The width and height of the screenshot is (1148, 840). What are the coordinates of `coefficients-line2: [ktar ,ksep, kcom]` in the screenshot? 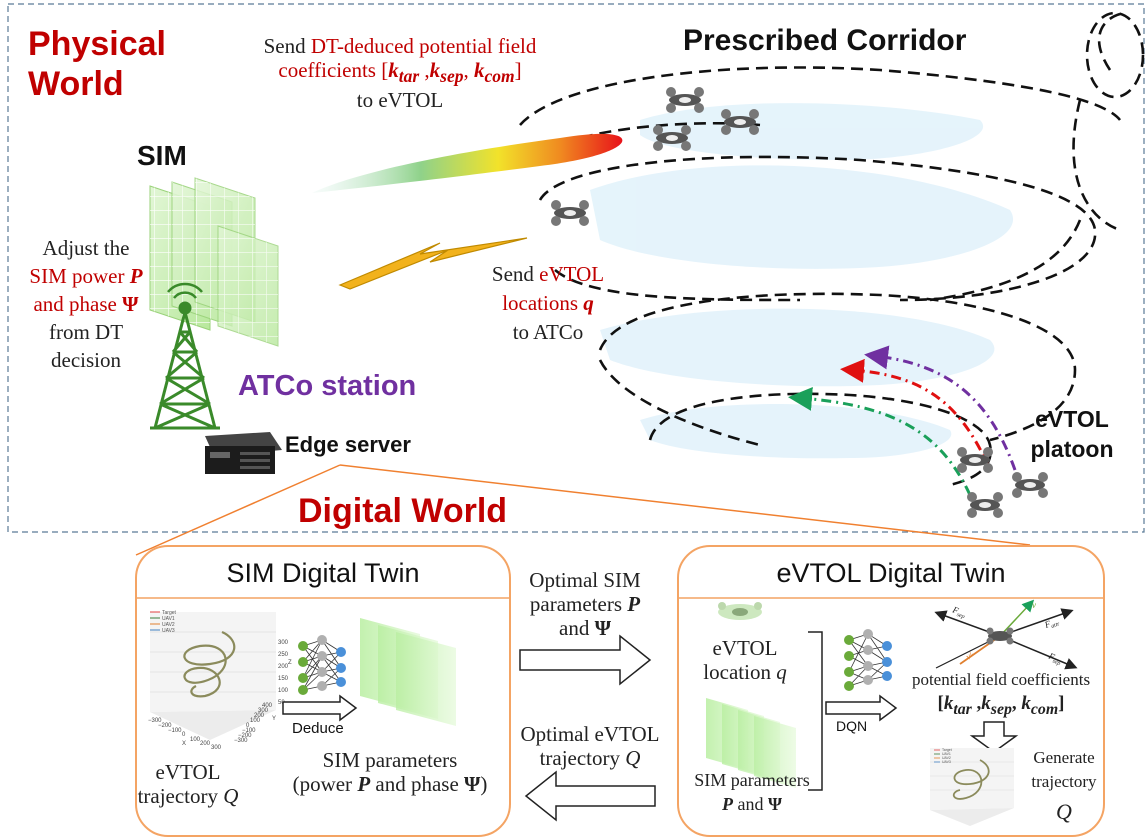 It's located at (1001, 705).